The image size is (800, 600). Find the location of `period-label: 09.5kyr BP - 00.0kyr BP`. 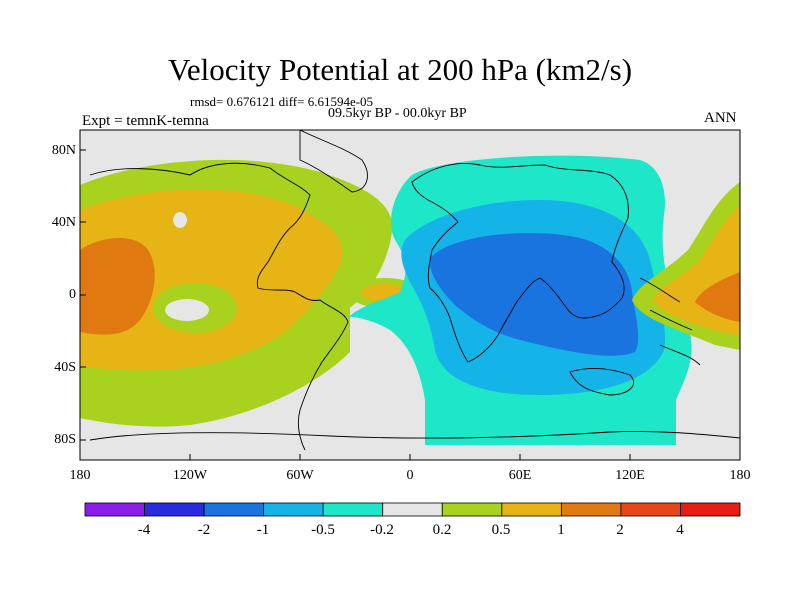

period-label: 09.5kyr BP - 00.0kyr BP is located at coordinates (397, 113).